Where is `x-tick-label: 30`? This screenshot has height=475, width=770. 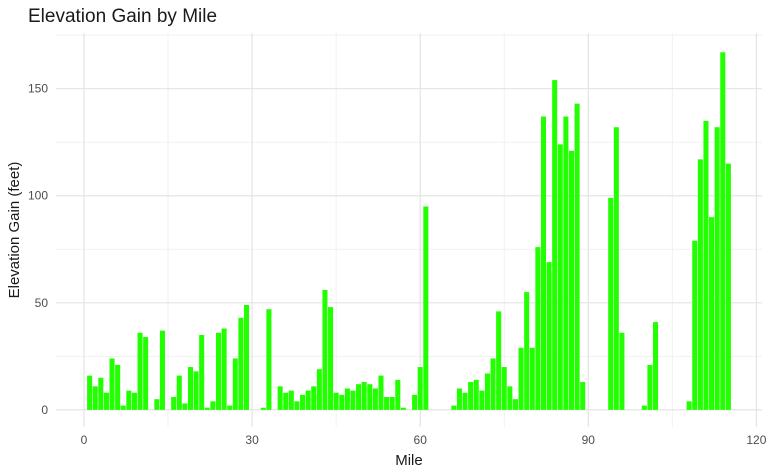 x-tick-label: 30 is located at coordinates (252, 440).